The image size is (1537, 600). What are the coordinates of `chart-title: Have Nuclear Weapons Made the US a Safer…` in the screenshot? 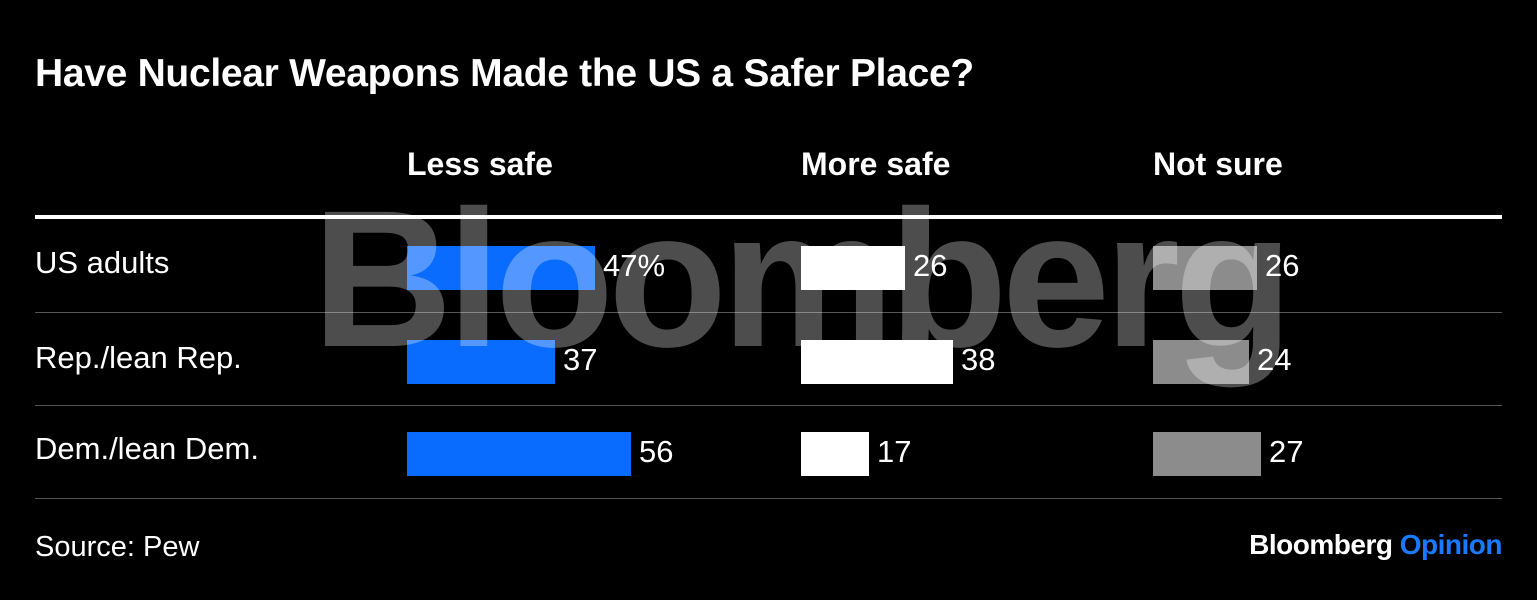 It's located at (504, 73).